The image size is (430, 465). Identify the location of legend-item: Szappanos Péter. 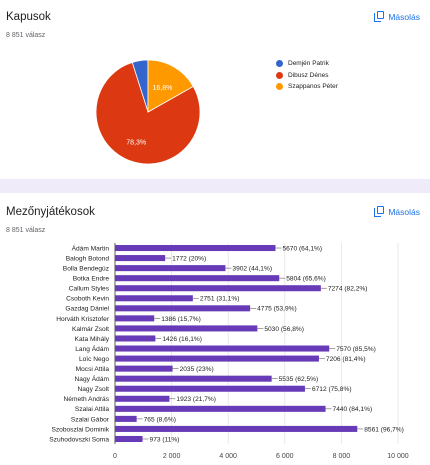
(307, 86).